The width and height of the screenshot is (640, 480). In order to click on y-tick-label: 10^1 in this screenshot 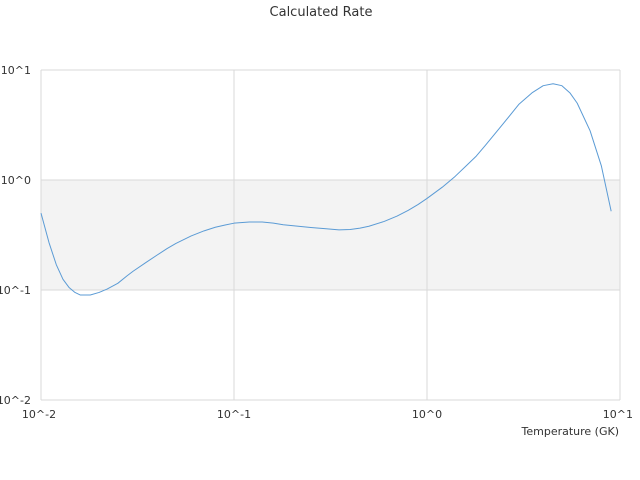, I will do `click(16, 70)`.